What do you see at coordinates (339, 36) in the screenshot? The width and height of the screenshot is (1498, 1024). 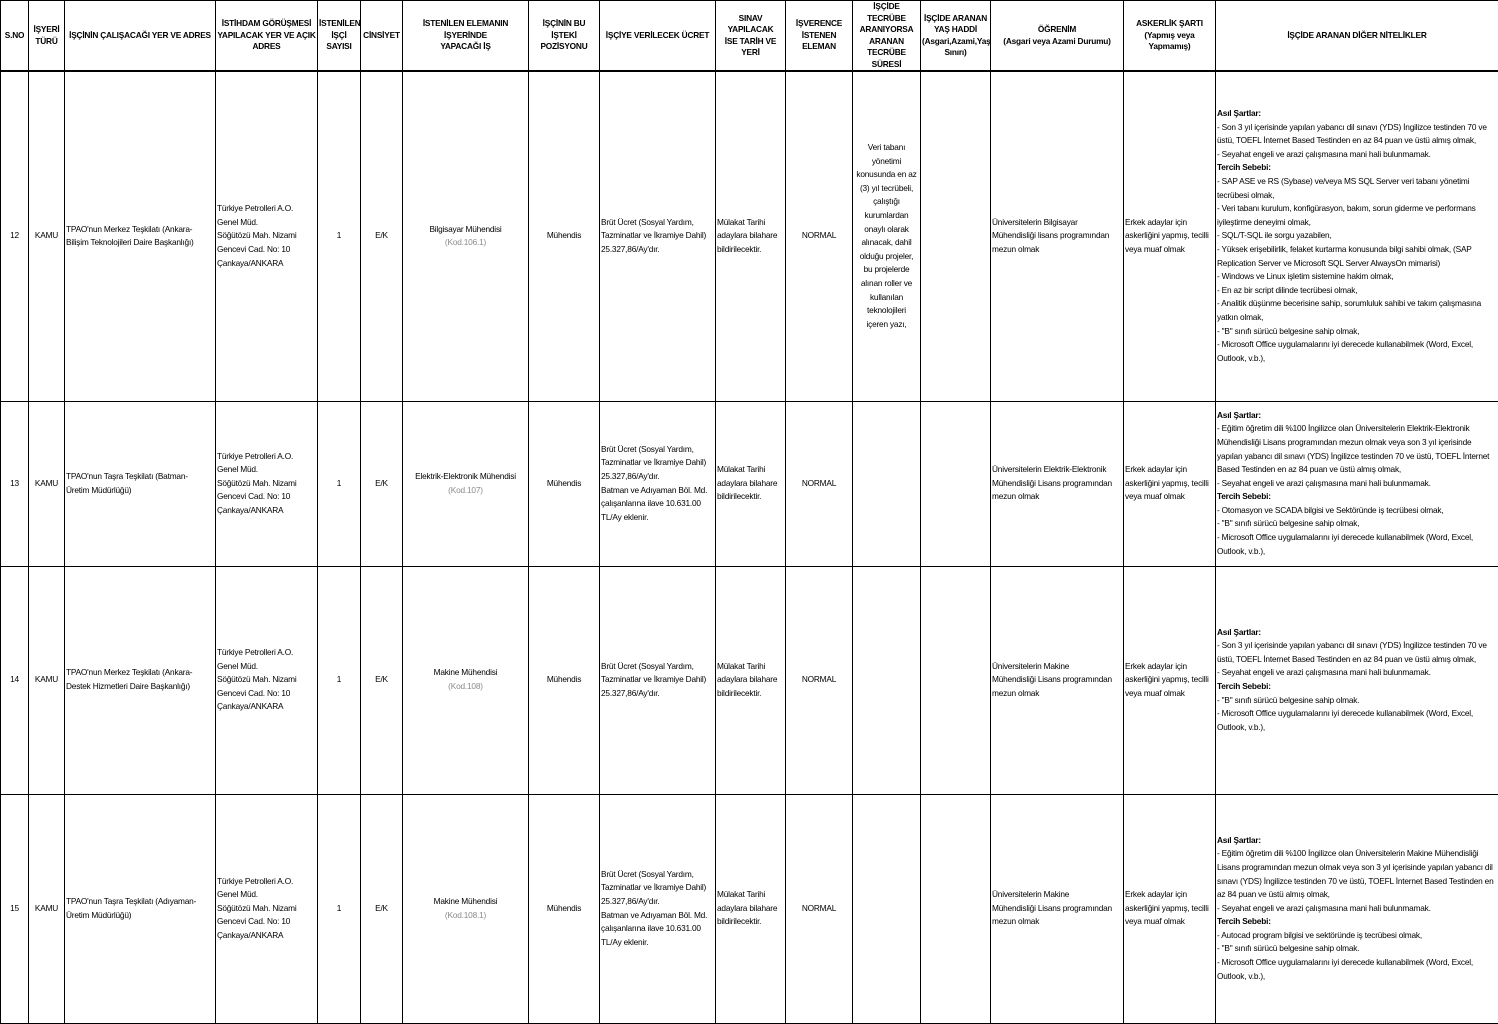 I see `header-isci-sayisi: İSTENİLEN İŞÇİ SAYISI` at bounding box center [339, 36].